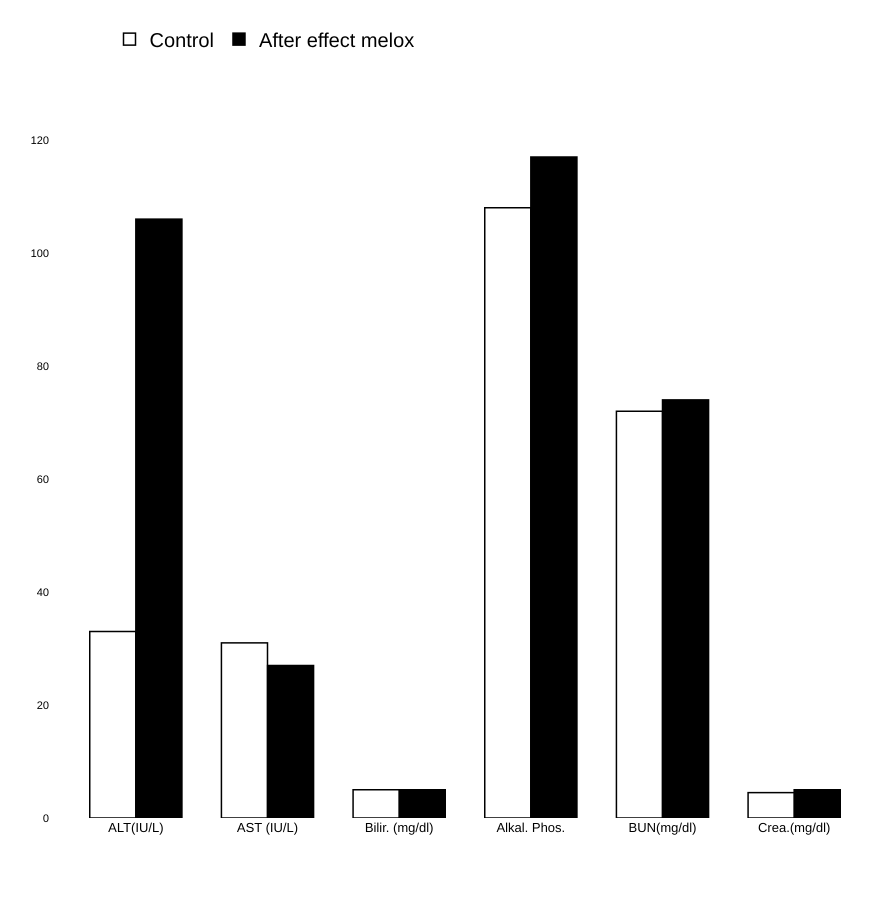  Describe the element at coordinates (399, 827) in the screenshot. I see `x-tick-label: Bilir. (mg/dl)` at that location.